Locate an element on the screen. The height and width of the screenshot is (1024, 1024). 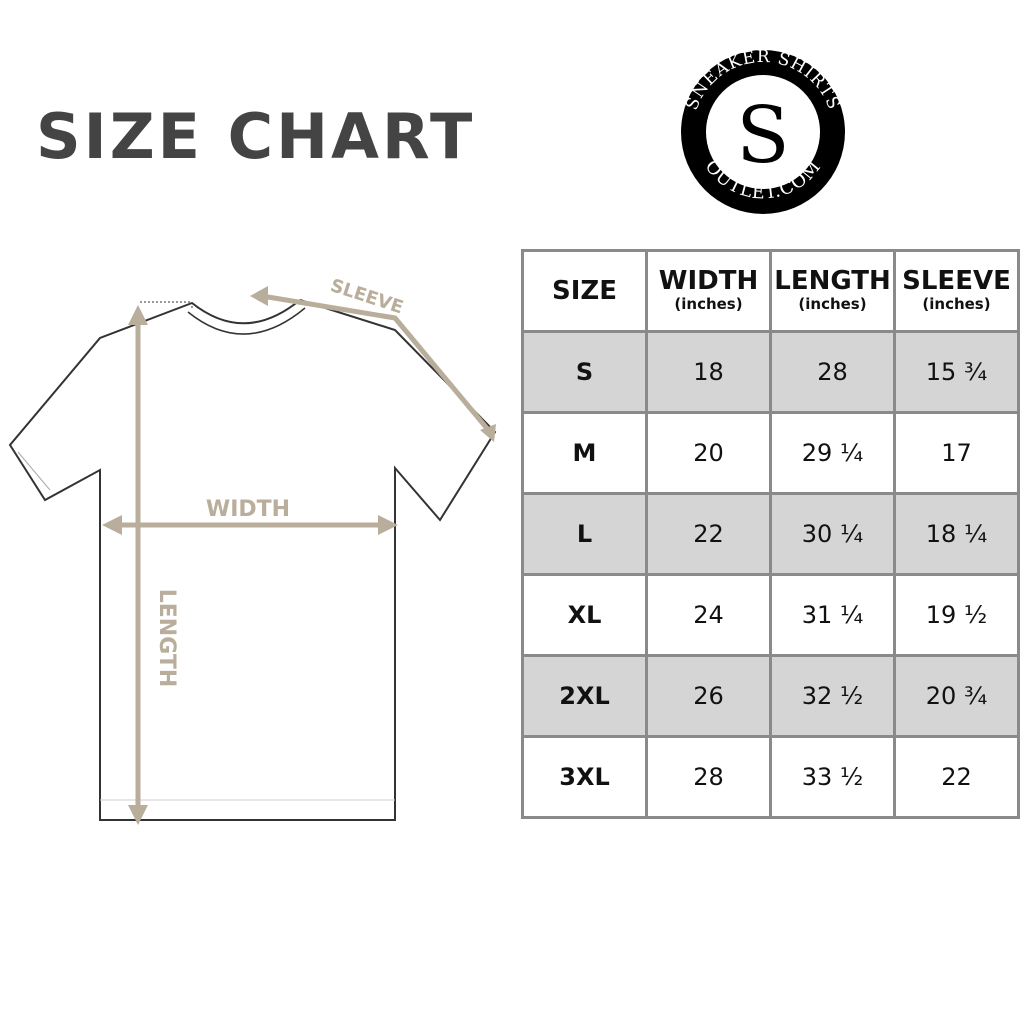
sleeve-cell: 17 is located at coordinates (956, 453).